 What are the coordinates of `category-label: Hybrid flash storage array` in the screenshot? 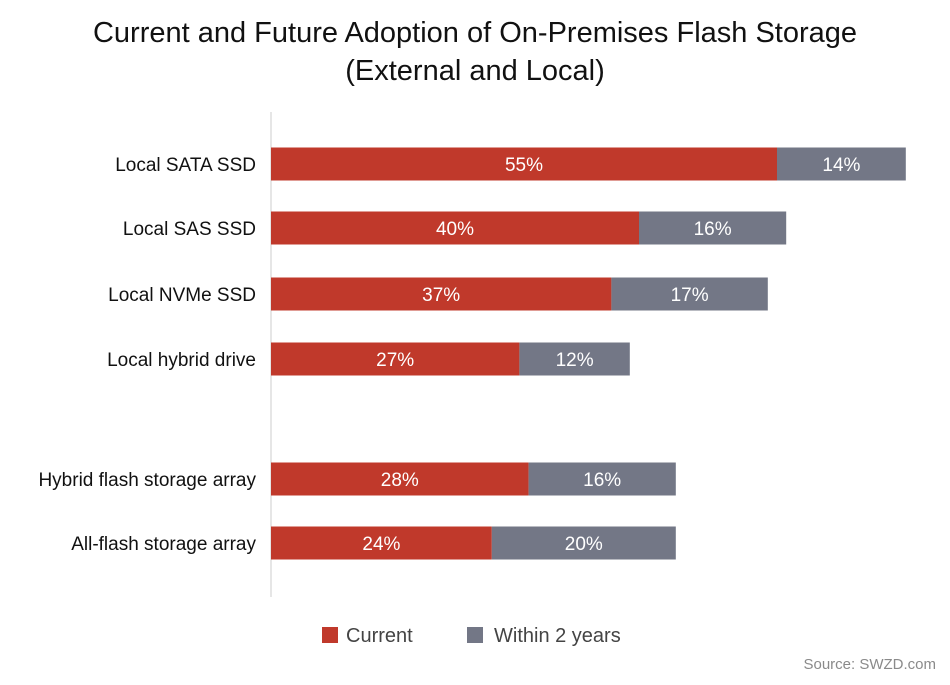 It's located at (147, 480).